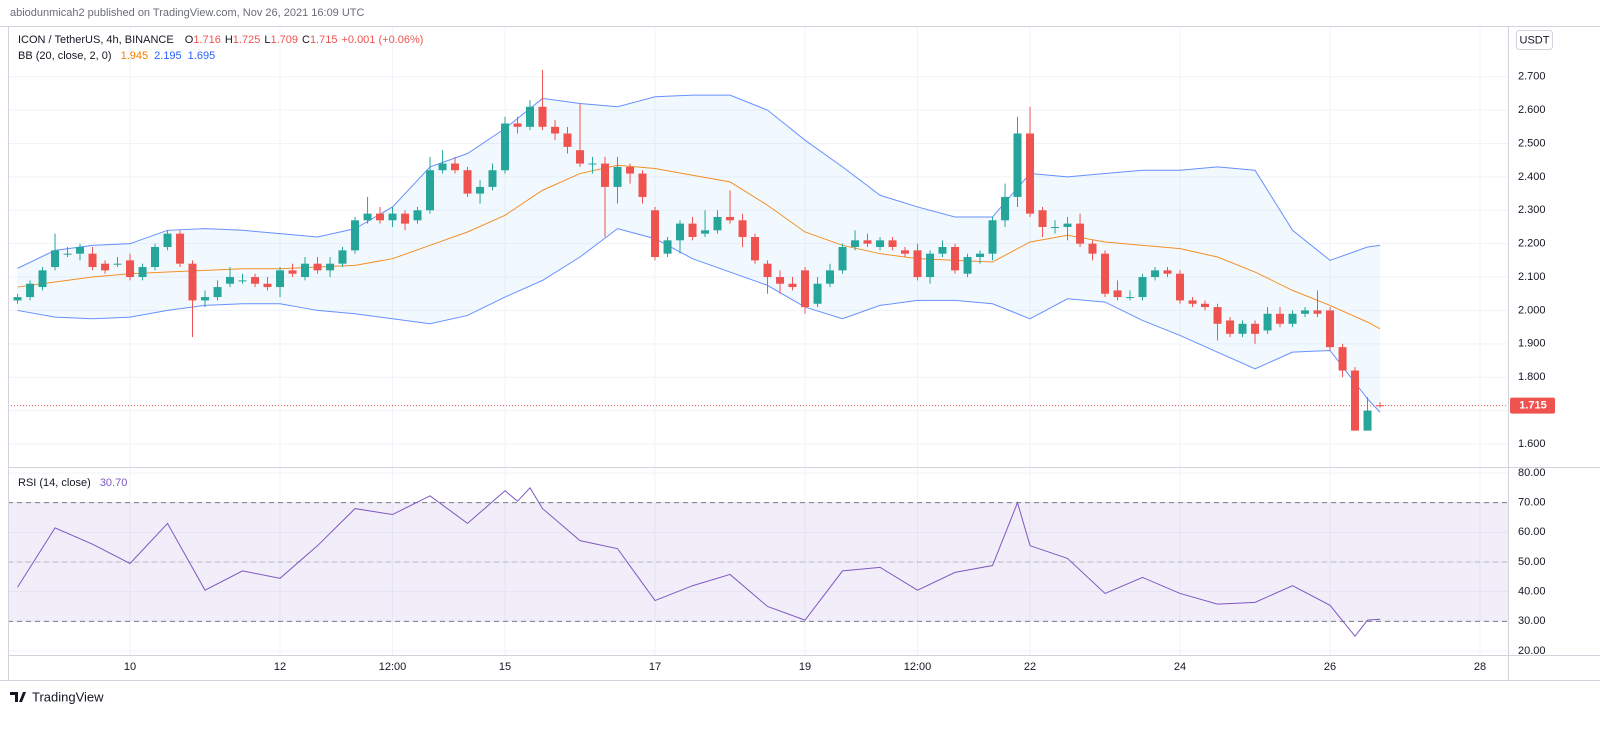 The height and width of the screenshot is (730, 1600). I want to click on x-tick-label: 12, so click(280, 667).